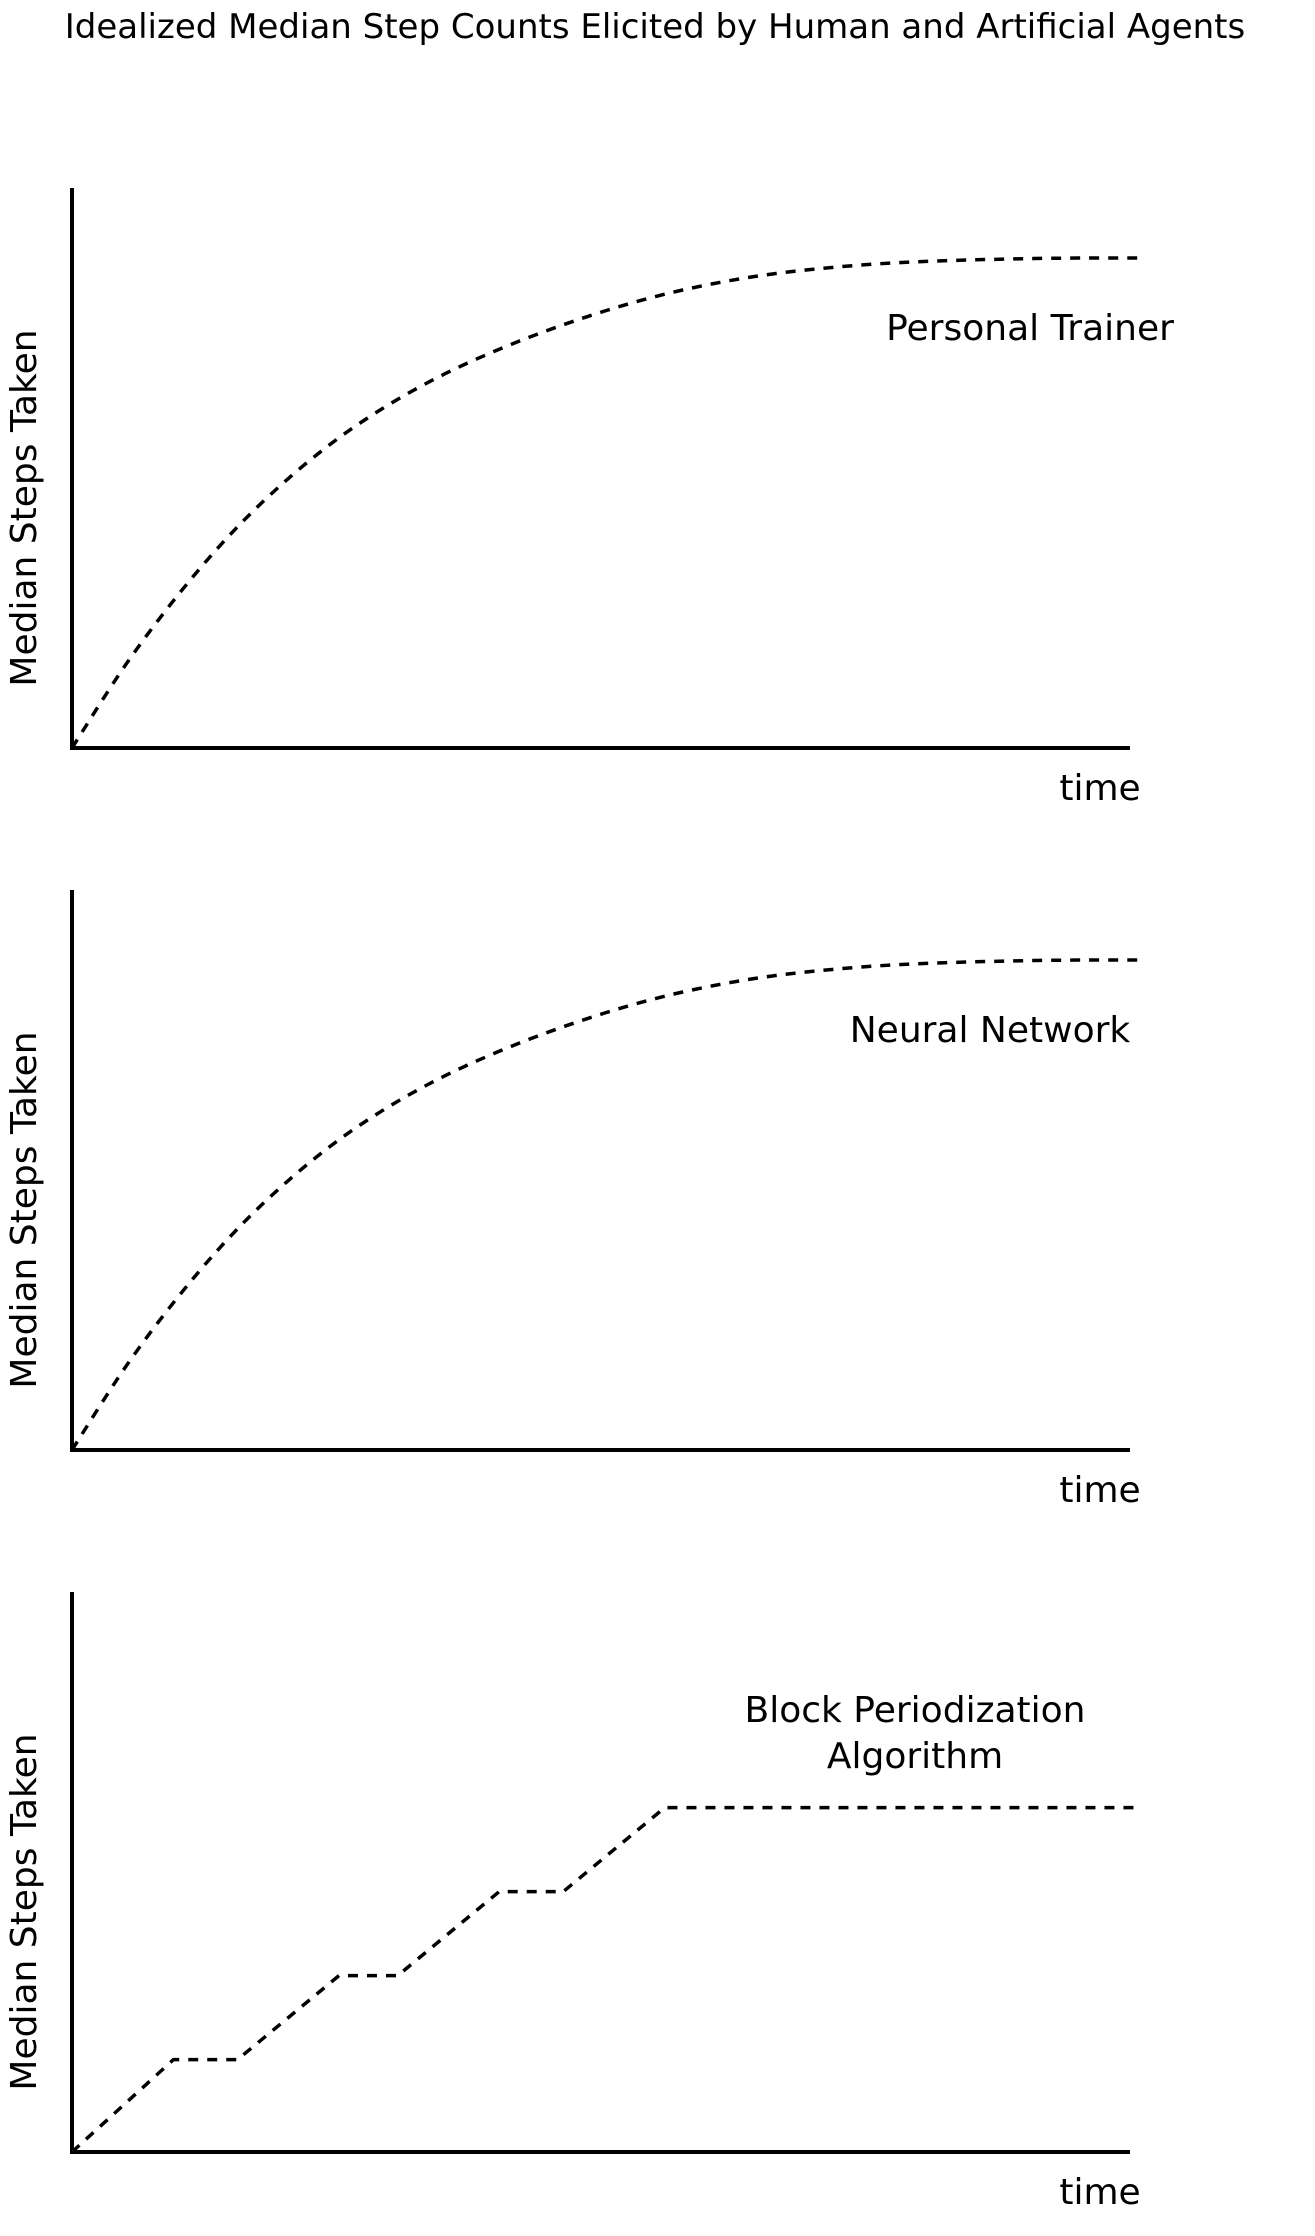 This screenshot has height=2236, width=1315. Describe the element at coordinates (915, 1756) in the screenshot. I see `series-label: Algorithm` at that location.